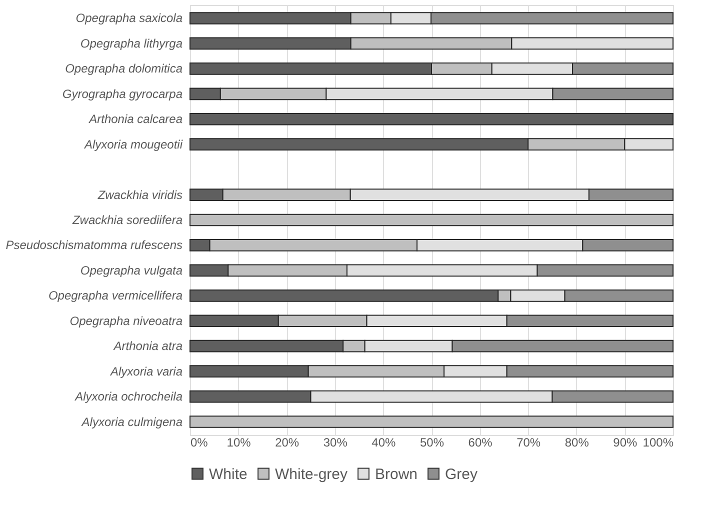 The image size is (719, 507). What do you see at coordinates (122, 93) in the screenshot?
I see `y-tick-label: Gyrographa gyrocarpa` at bounding box center [122, 93].